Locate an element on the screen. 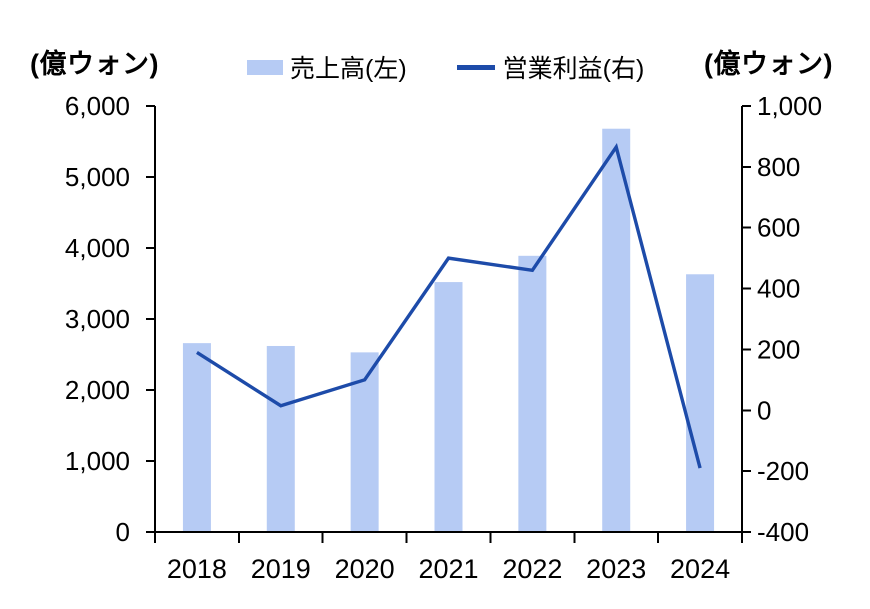 The width and height of the screenshot is (870, 609). left-axis-tick-label: 4,000 is located at coordinates (97, 248).